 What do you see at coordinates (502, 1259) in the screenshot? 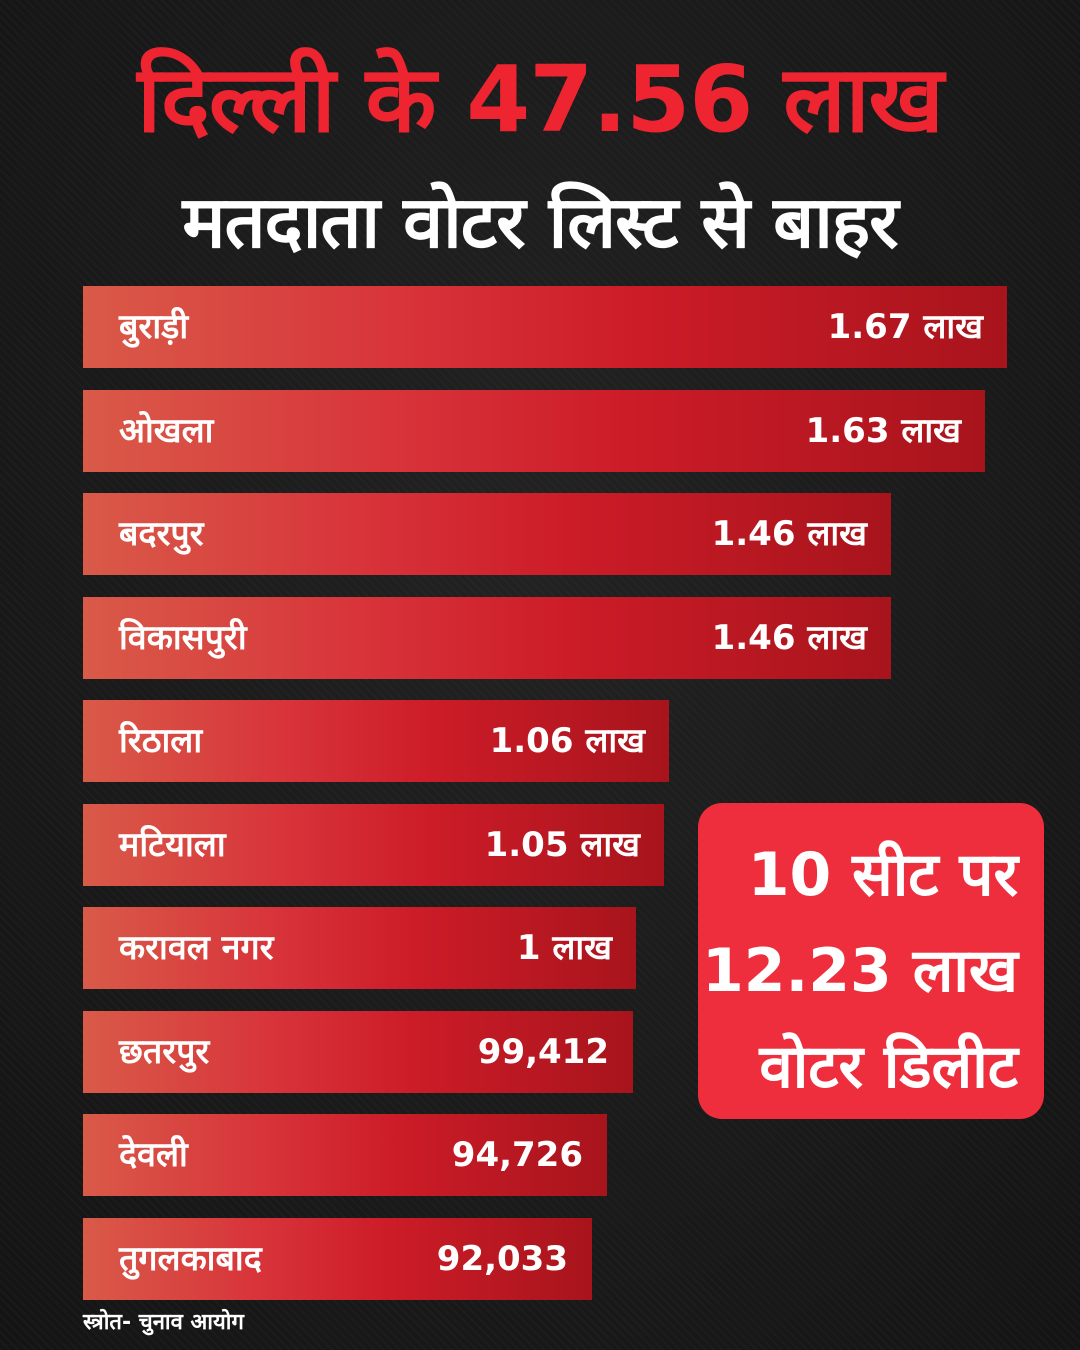
I see `bar-value-label: 92,033` at bounding box center [502, 1259].